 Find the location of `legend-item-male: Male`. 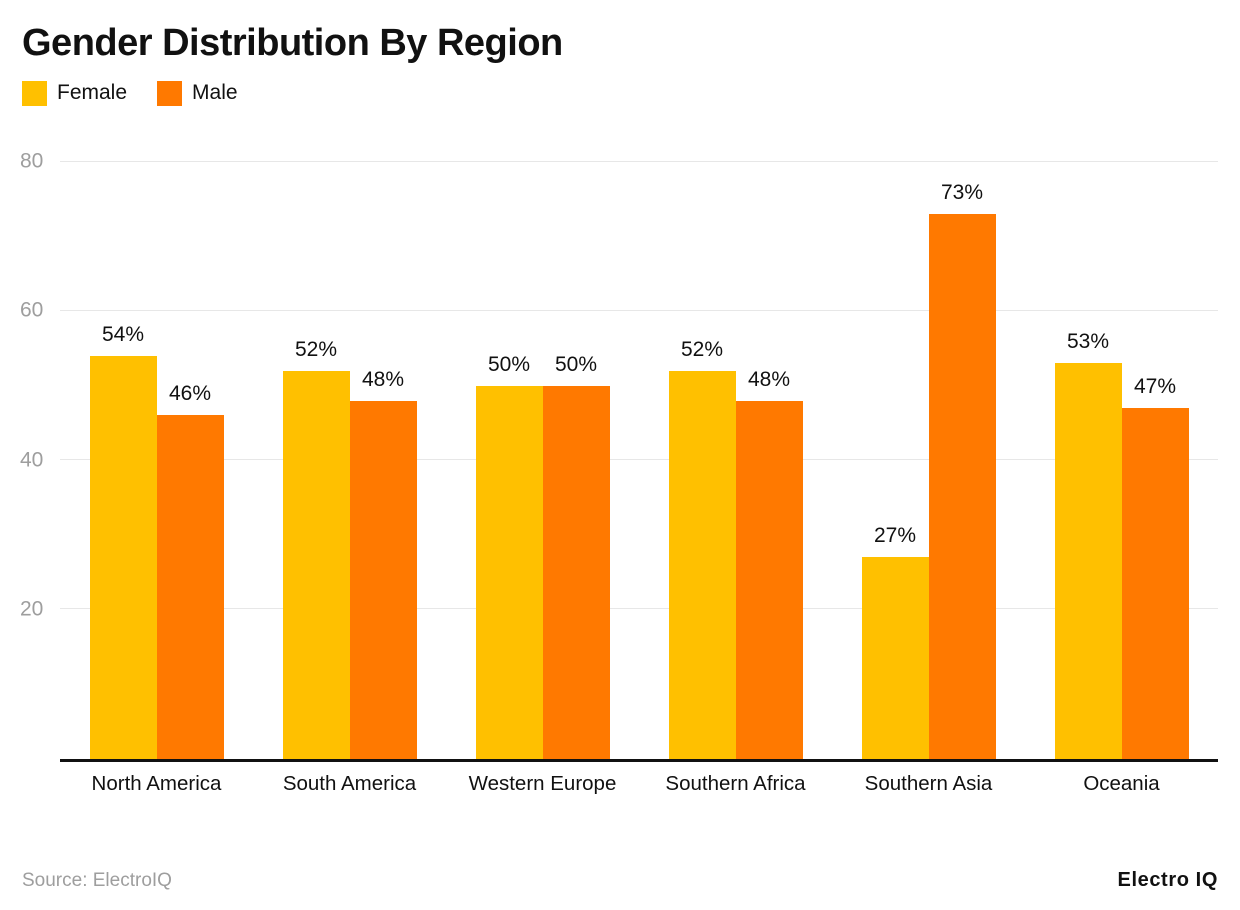

legend-item-male: Male is located at coordinates (197, 93).